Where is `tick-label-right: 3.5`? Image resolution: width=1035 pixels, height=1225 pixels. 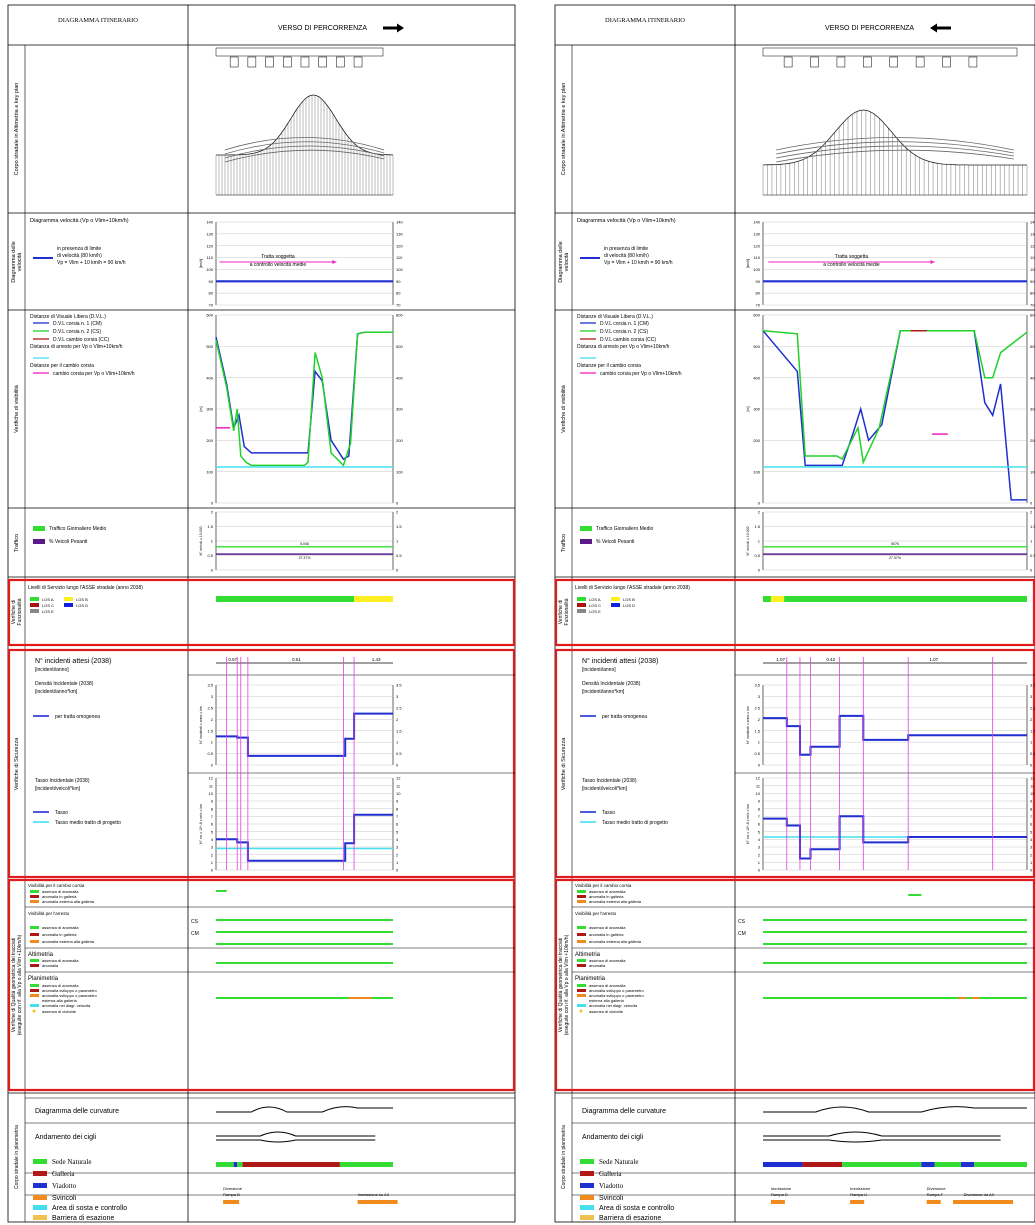
tick-label-right: 3.5 is located at coordinates (399, 685).